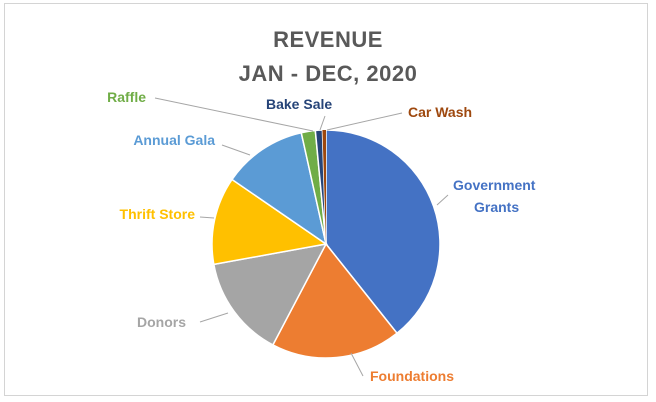 This screenshot has height=402, width=656. Describe the element at coordinates (364, 121) in the screenshot. I see `leader-line-car-wash` at that location.